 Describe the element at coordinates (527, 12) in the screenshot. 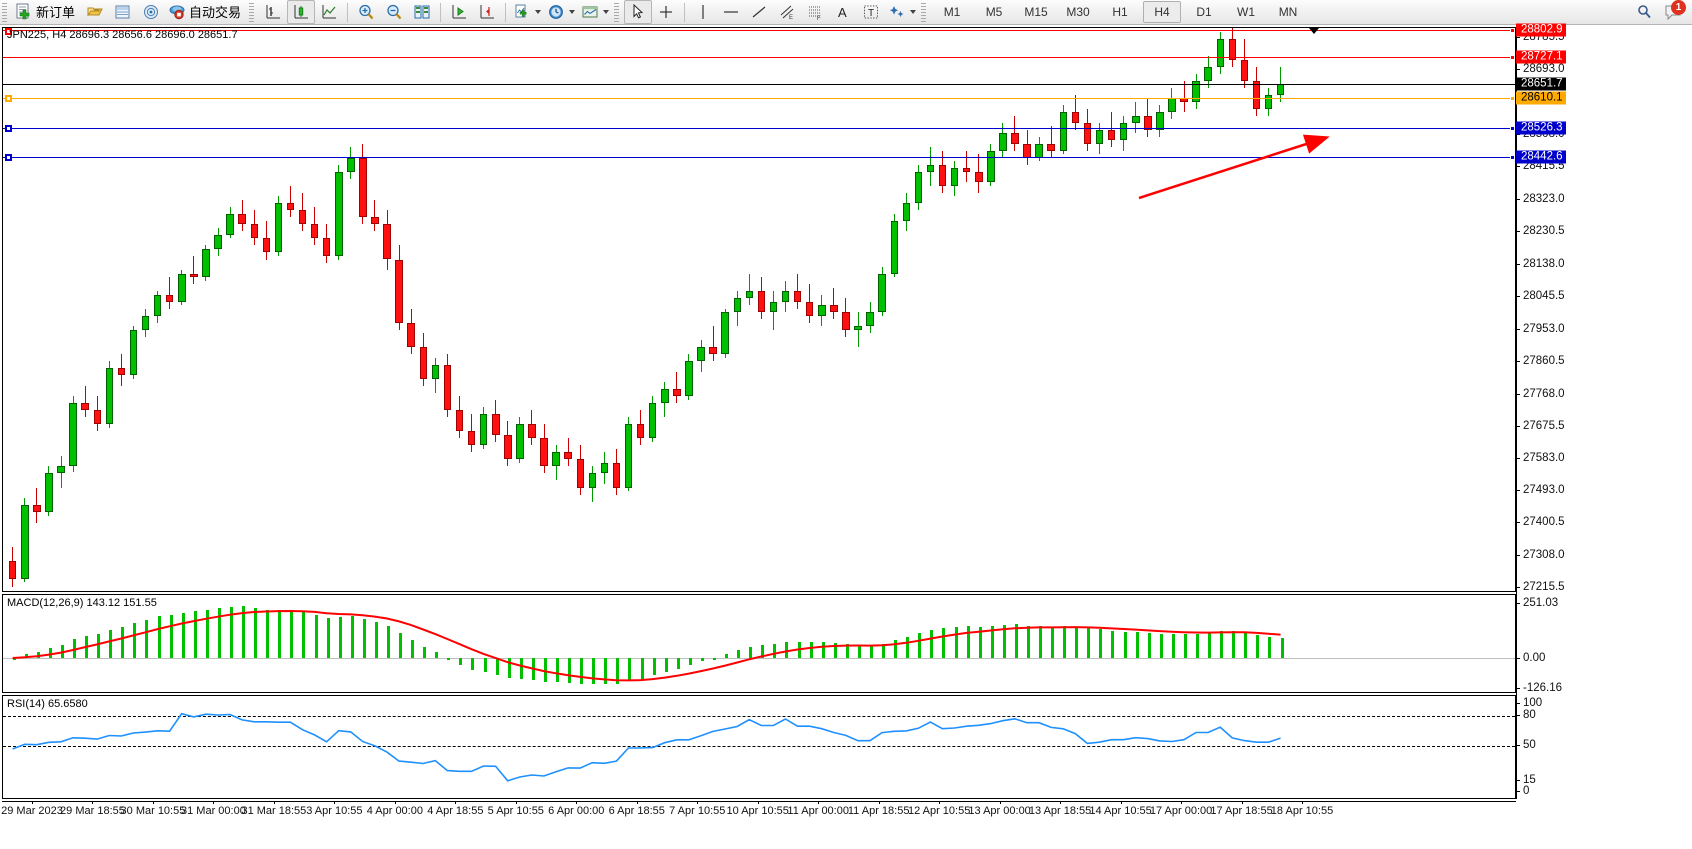

I see `indicators-button` at that location.